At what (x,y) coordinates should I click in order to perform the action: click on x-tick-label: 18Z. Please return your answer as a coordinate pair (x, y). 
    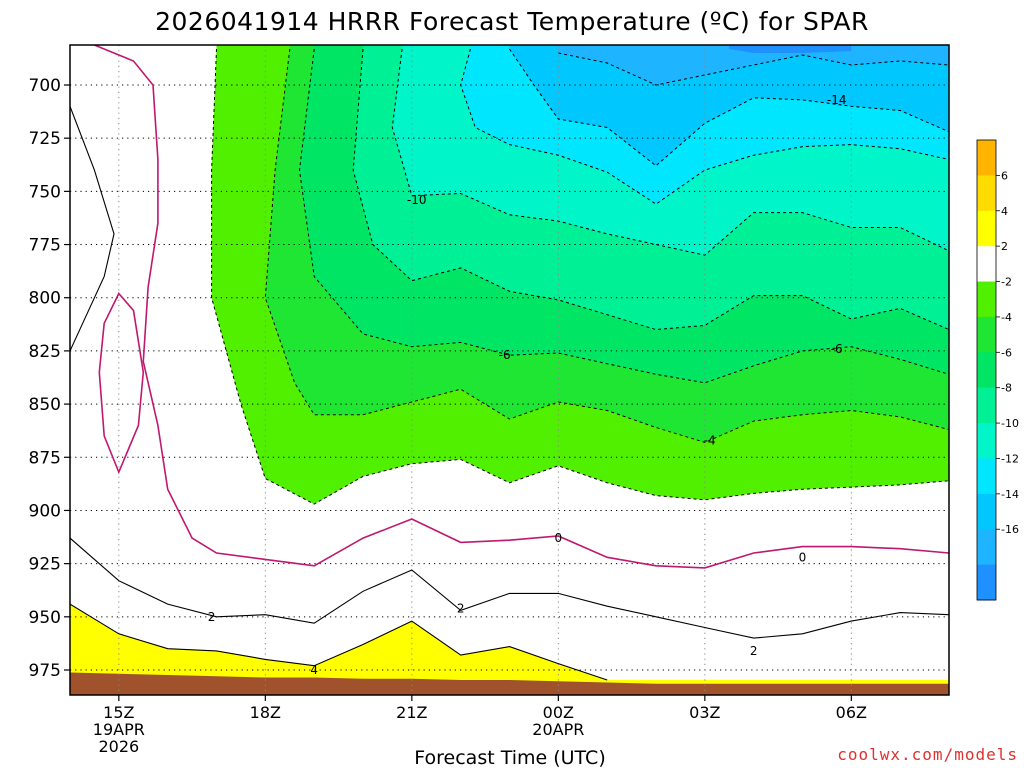
    Looking at the image, I should click on (265, 712).